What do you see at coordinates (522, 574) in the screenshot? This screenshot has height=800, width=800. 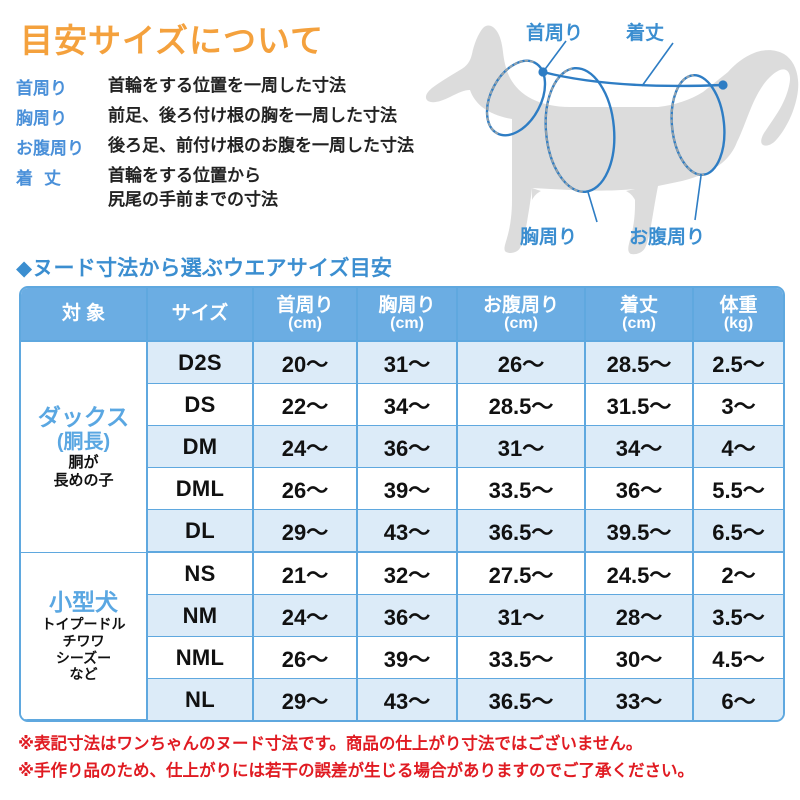 I see `cell-belly: 27.5〜` at bounding box center [522, 574].